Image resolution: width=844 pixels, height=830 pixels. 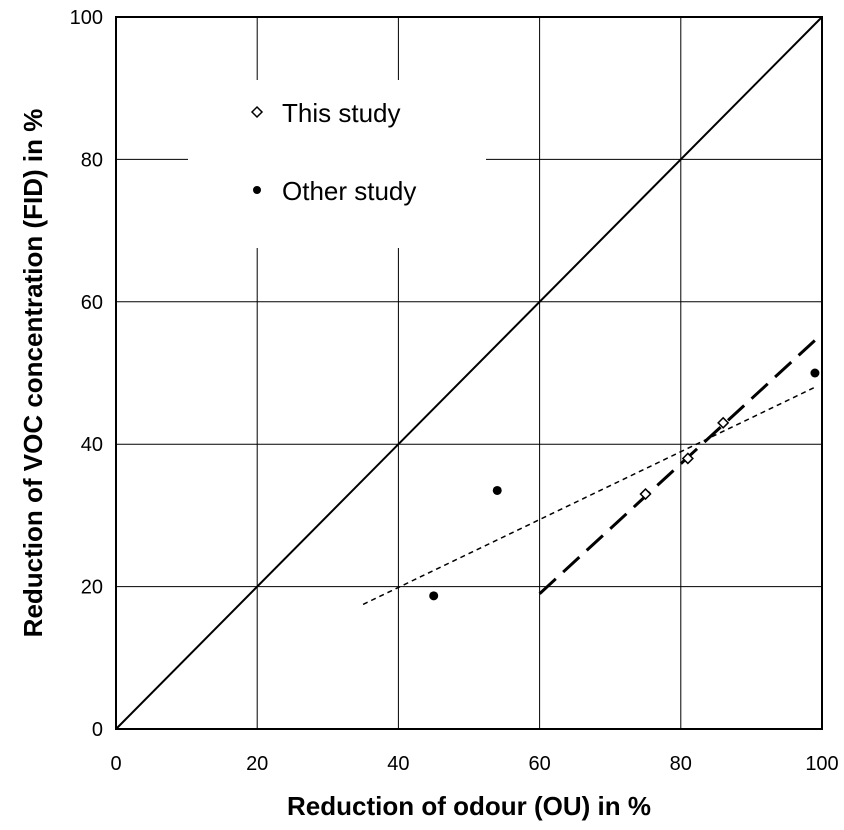 I want to click on y-tick-label: 80, so click(x=92, y=160).